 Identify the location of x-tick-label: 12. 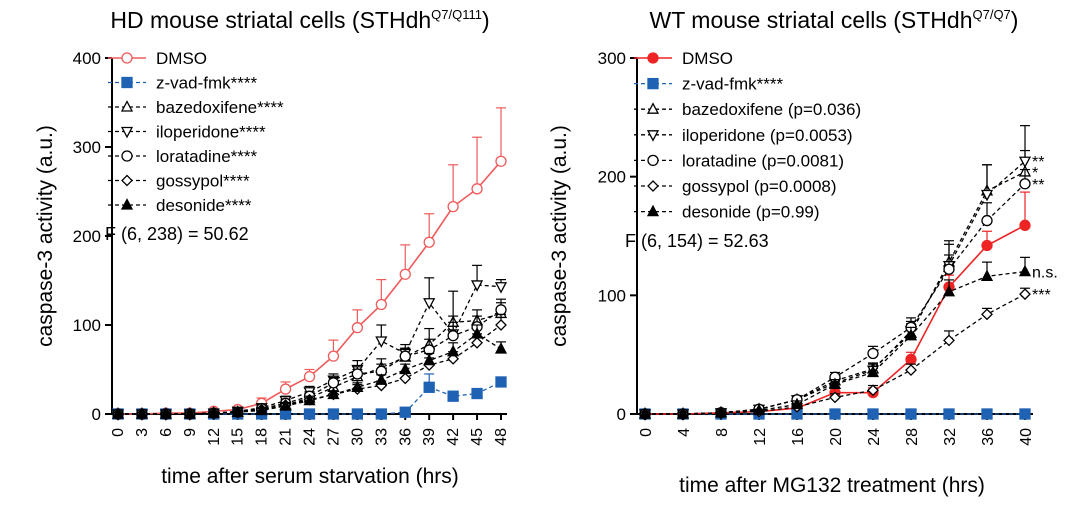
(214, 437).